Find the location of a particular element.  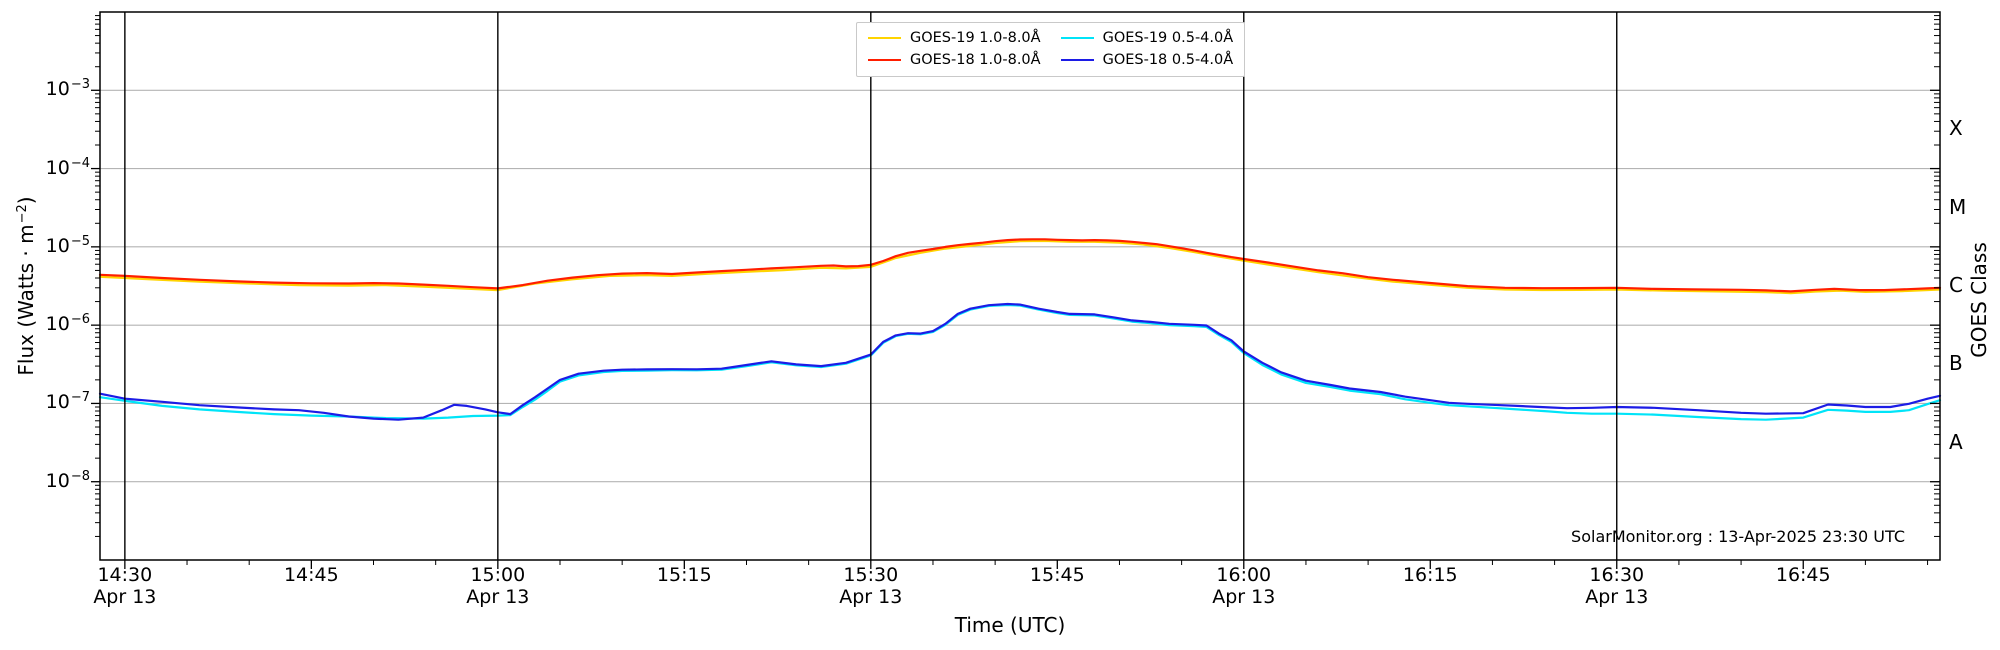

x-tick-time: 15:45 is located at coordinates (1057, 575).